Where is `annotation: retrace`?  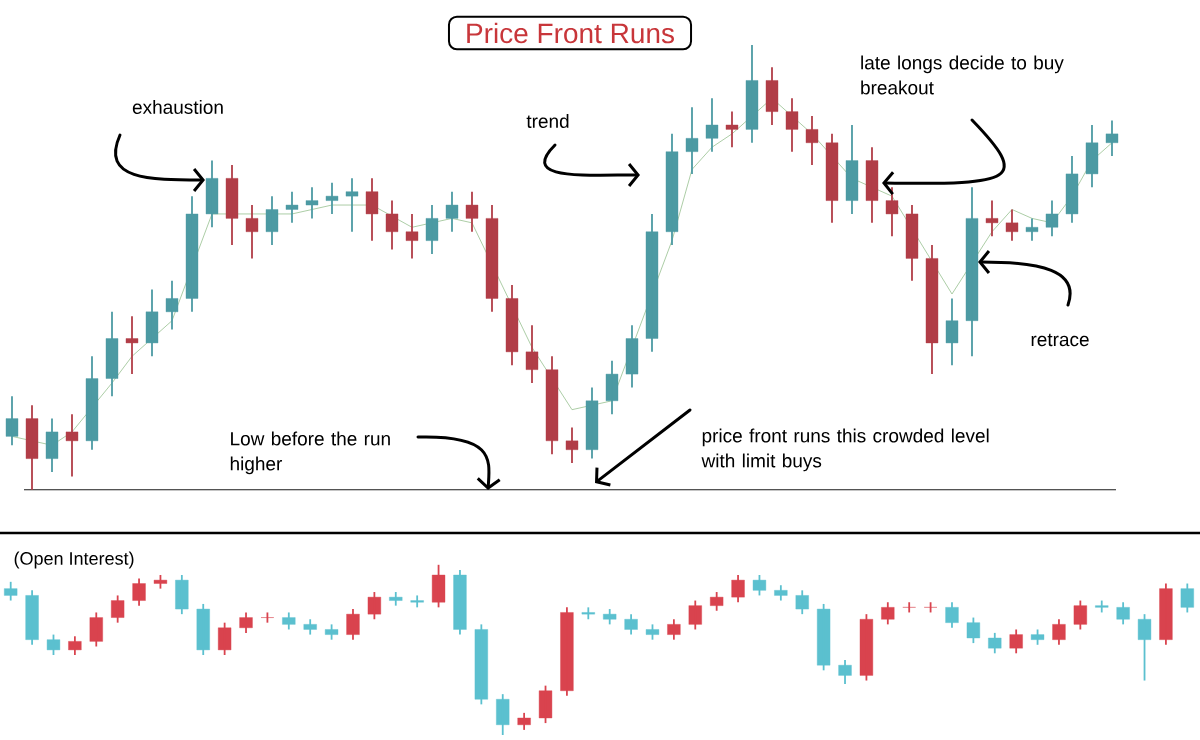 annotation: retrace is located at coordinates (1060, 340).